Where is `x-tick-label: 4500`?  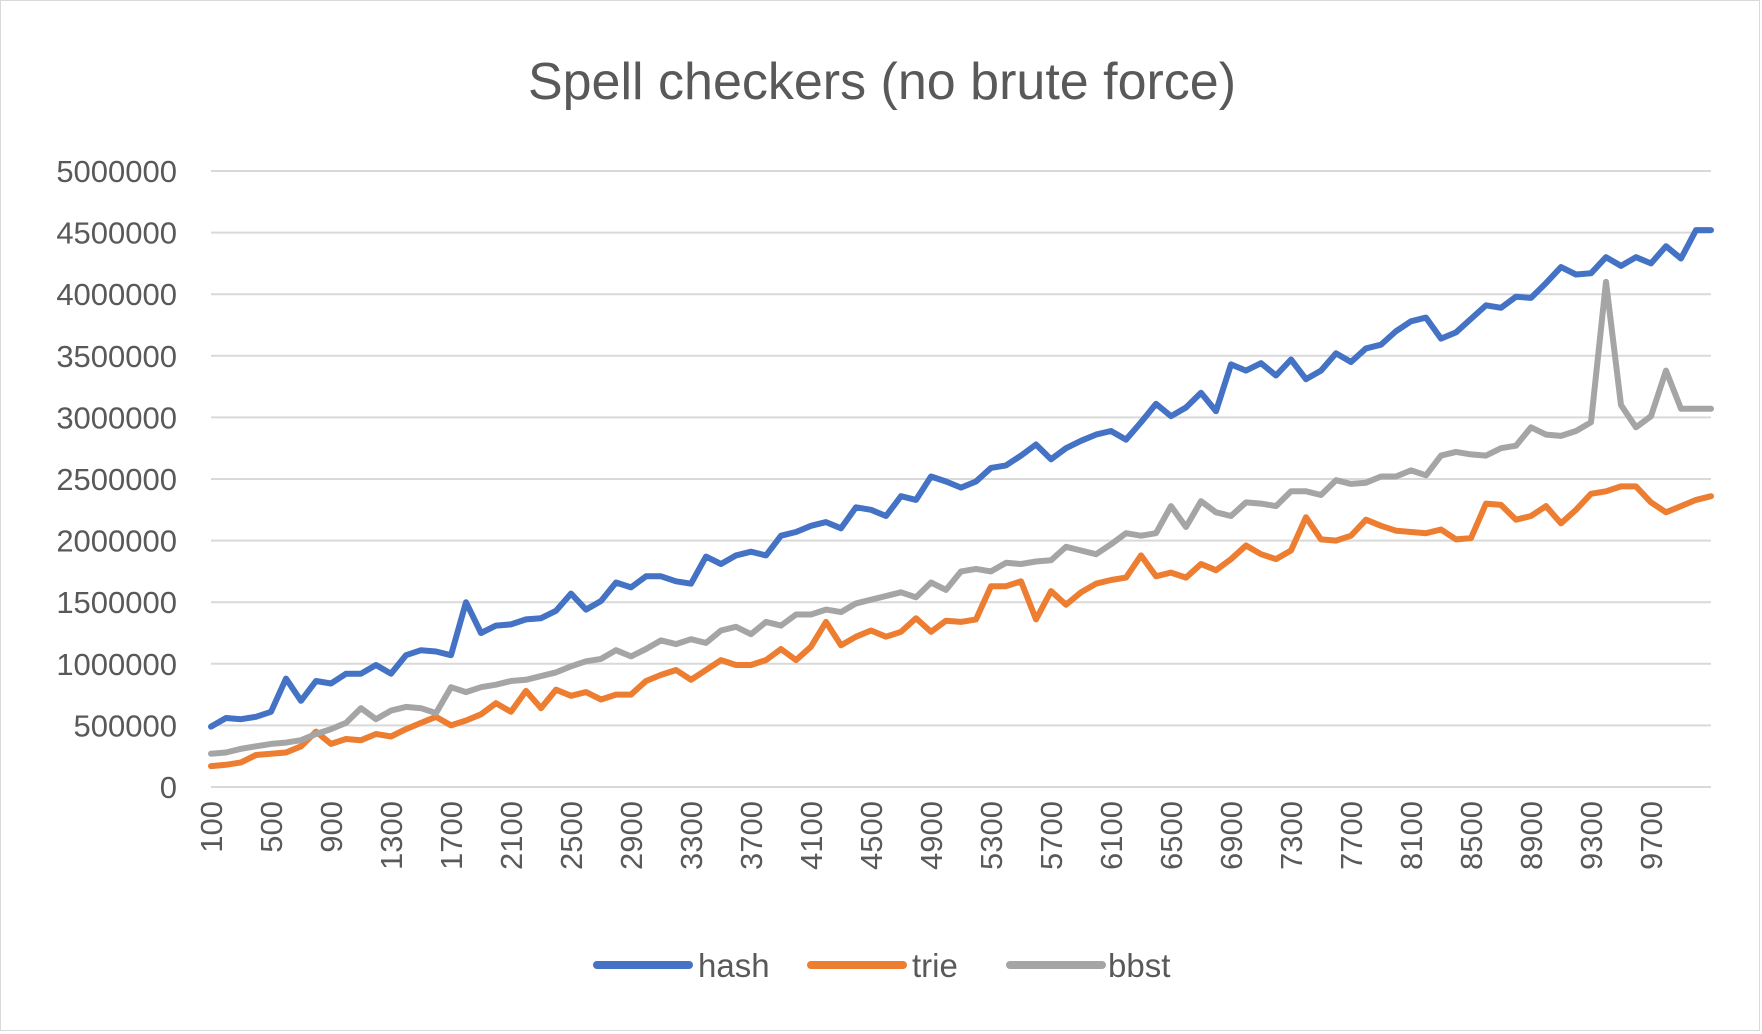
x-tick-label: 4500 is located at coordinates (871, 835).